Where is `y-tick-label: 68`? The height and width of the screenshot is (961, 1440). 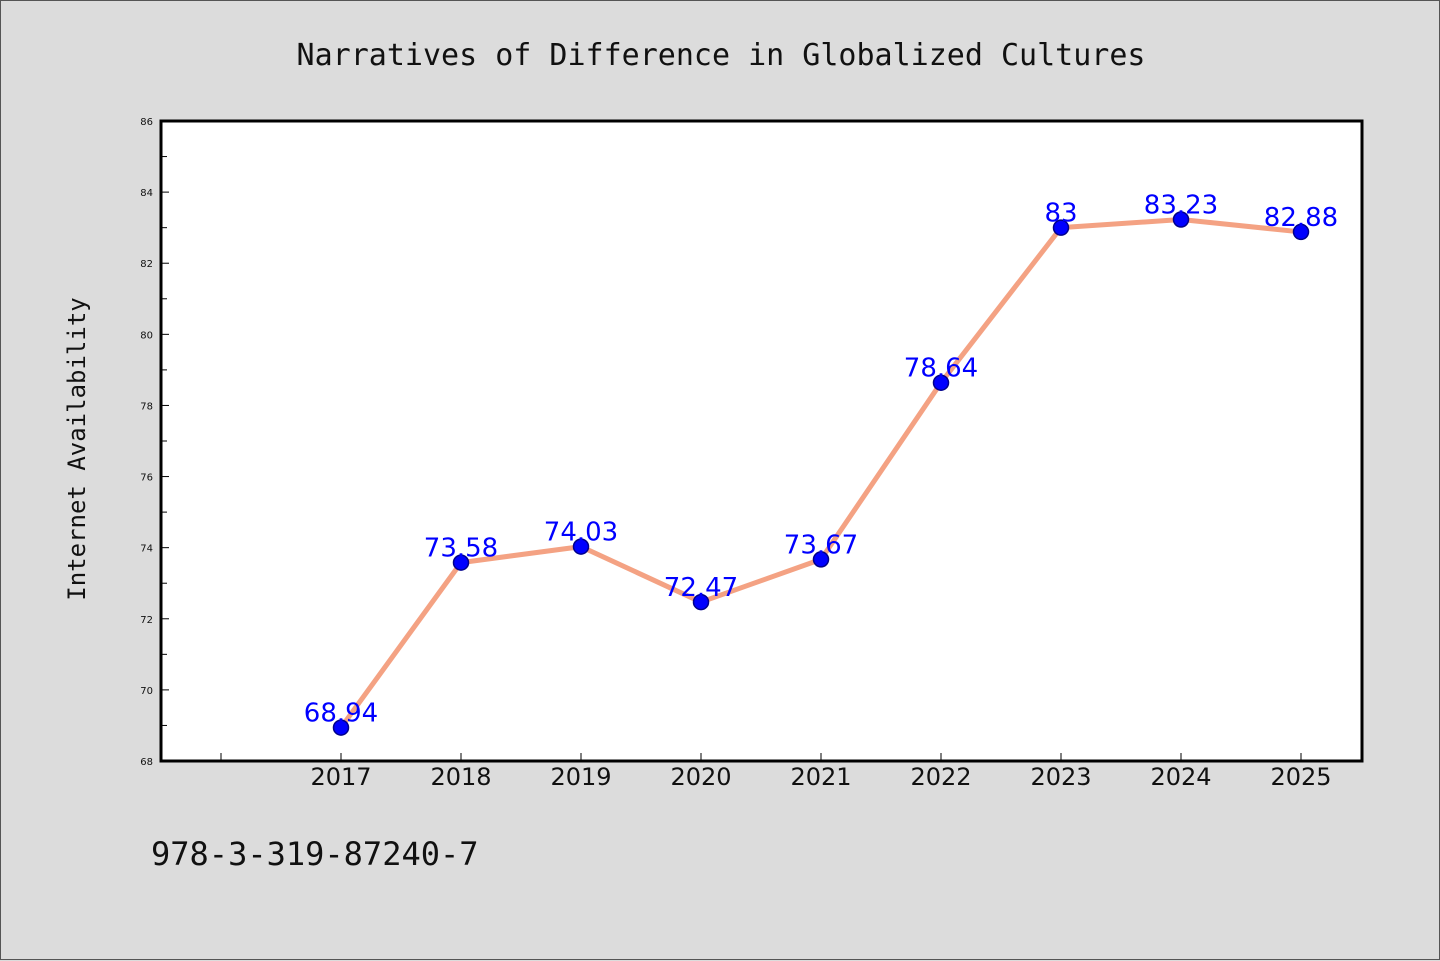 y-tick-label: 68 is located at coordinates (146, 762).